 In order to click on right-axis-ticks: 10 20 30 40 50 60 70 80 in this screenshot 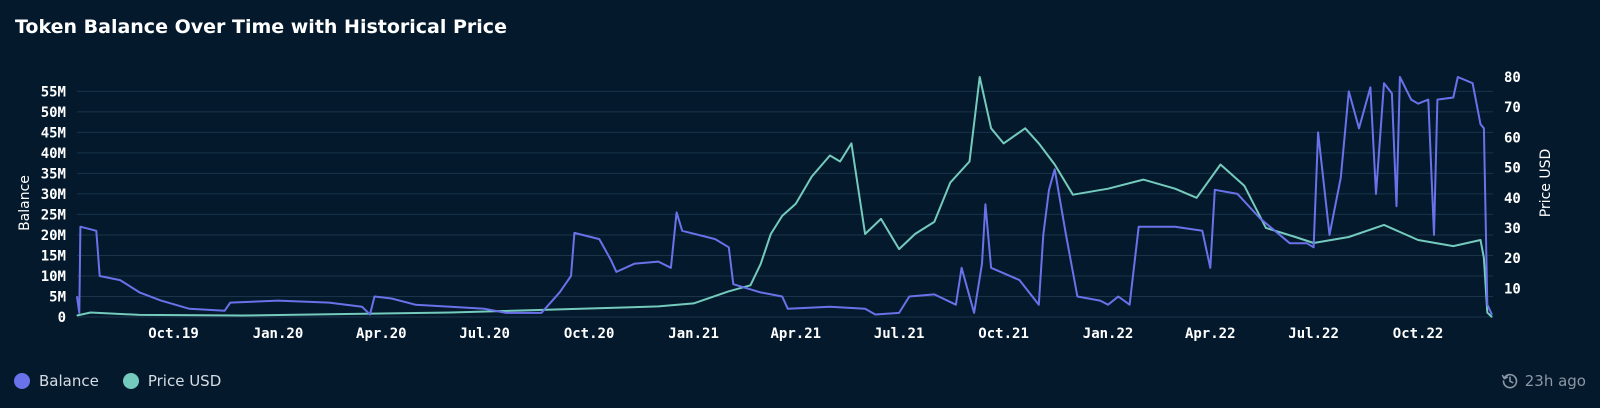, I will do `click(1512, 183)`.